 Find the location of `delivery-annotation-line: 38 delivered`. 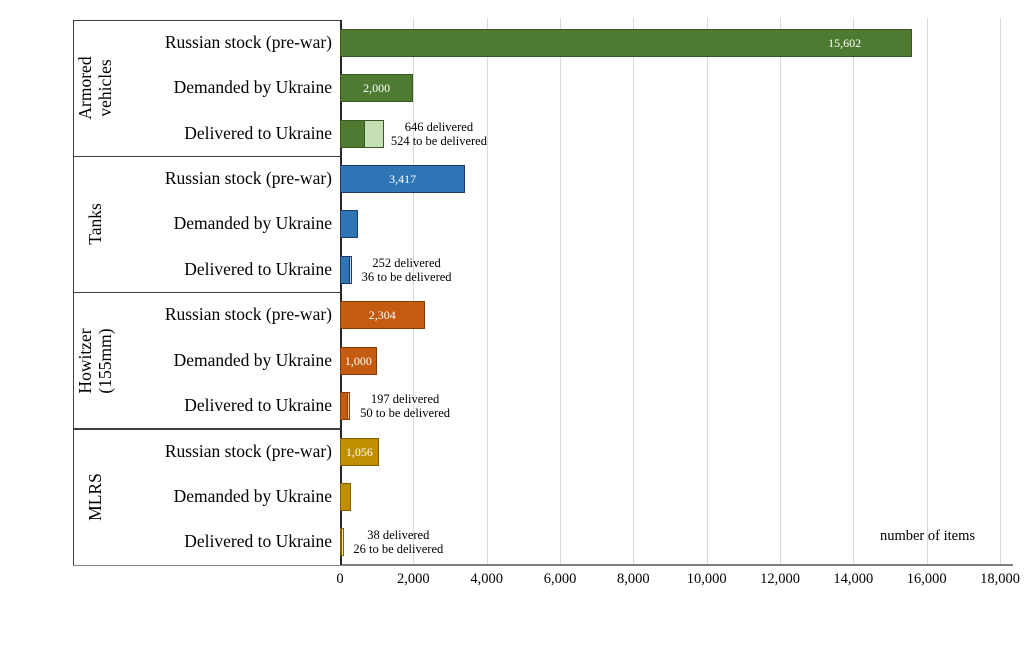

delivery-annotation-line: 38 delivered is located at coordinates (398, 535).